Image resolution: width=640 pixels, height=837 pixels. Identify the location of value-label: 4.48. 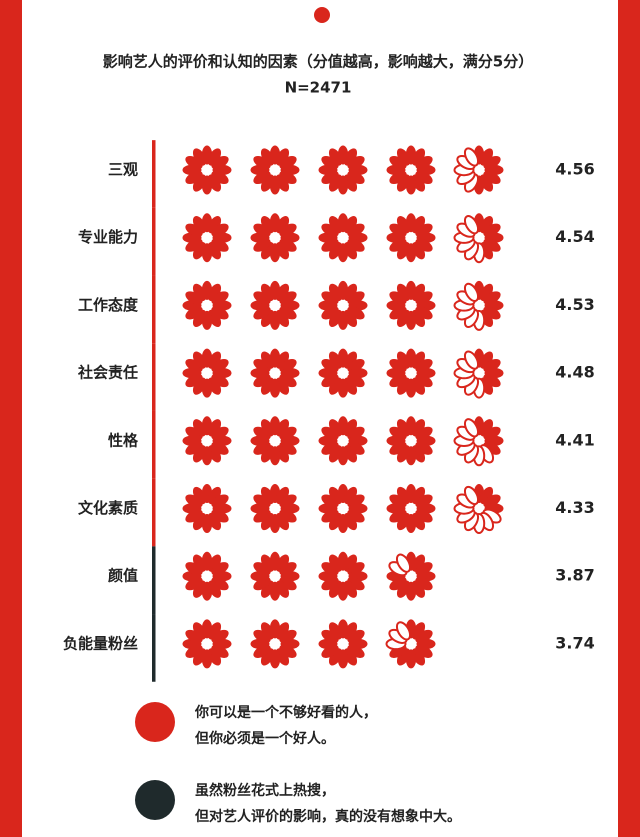
(574, 372).